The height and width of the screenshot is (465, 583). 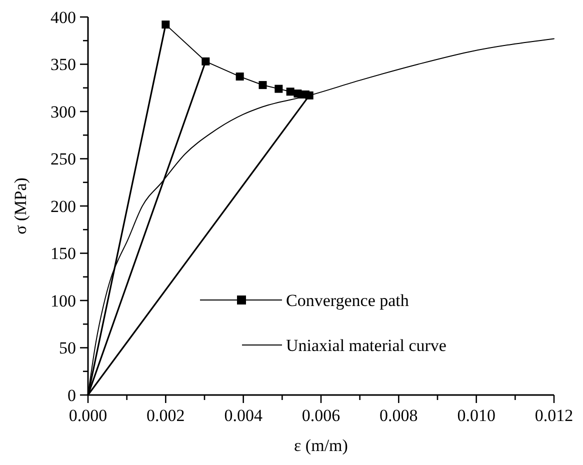 I want to click on x-tick-label: 0.010, so click(x=476, y=415).